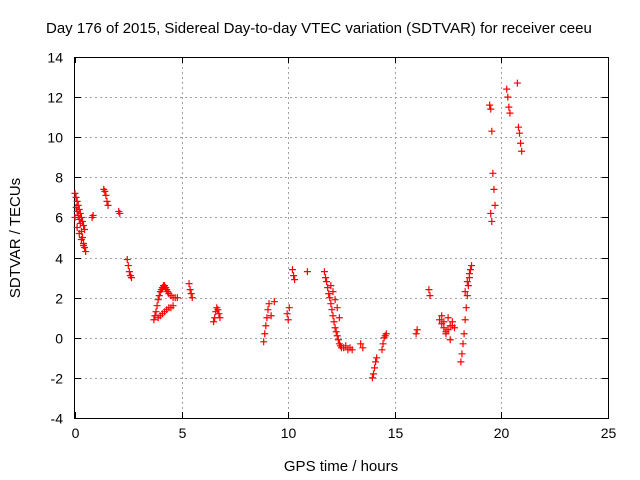 The width and height of the screenshot is (640, 480). Describe the element at coordinates (55, 238) in the screenshot. I see `y-tick-labels: -4 -2 0 2 4 6 8 10 12 14` at that location.